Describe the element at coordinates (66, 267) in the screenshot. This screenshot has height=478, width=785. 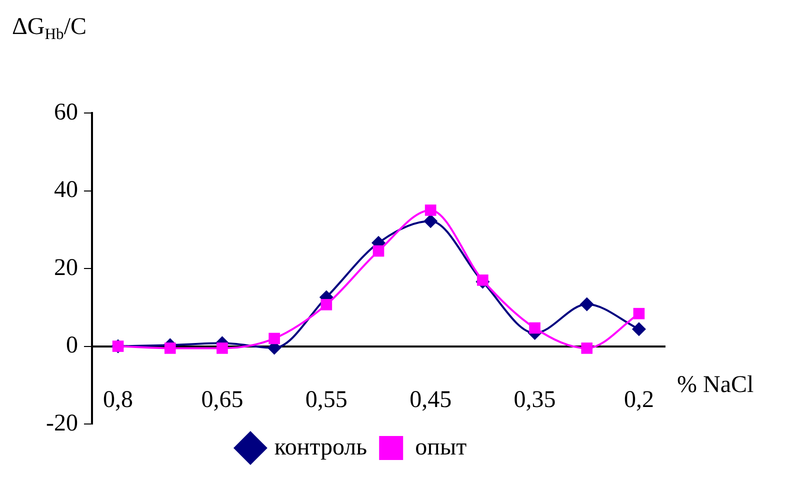
I see `y-tick-label: 20` at that location.